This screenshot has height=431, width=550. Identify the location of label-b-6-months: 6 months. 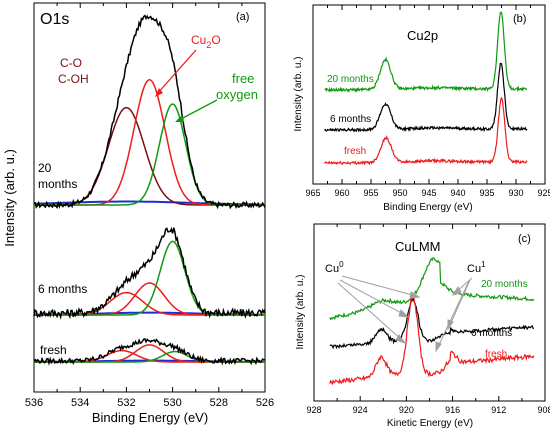
(350, 119).